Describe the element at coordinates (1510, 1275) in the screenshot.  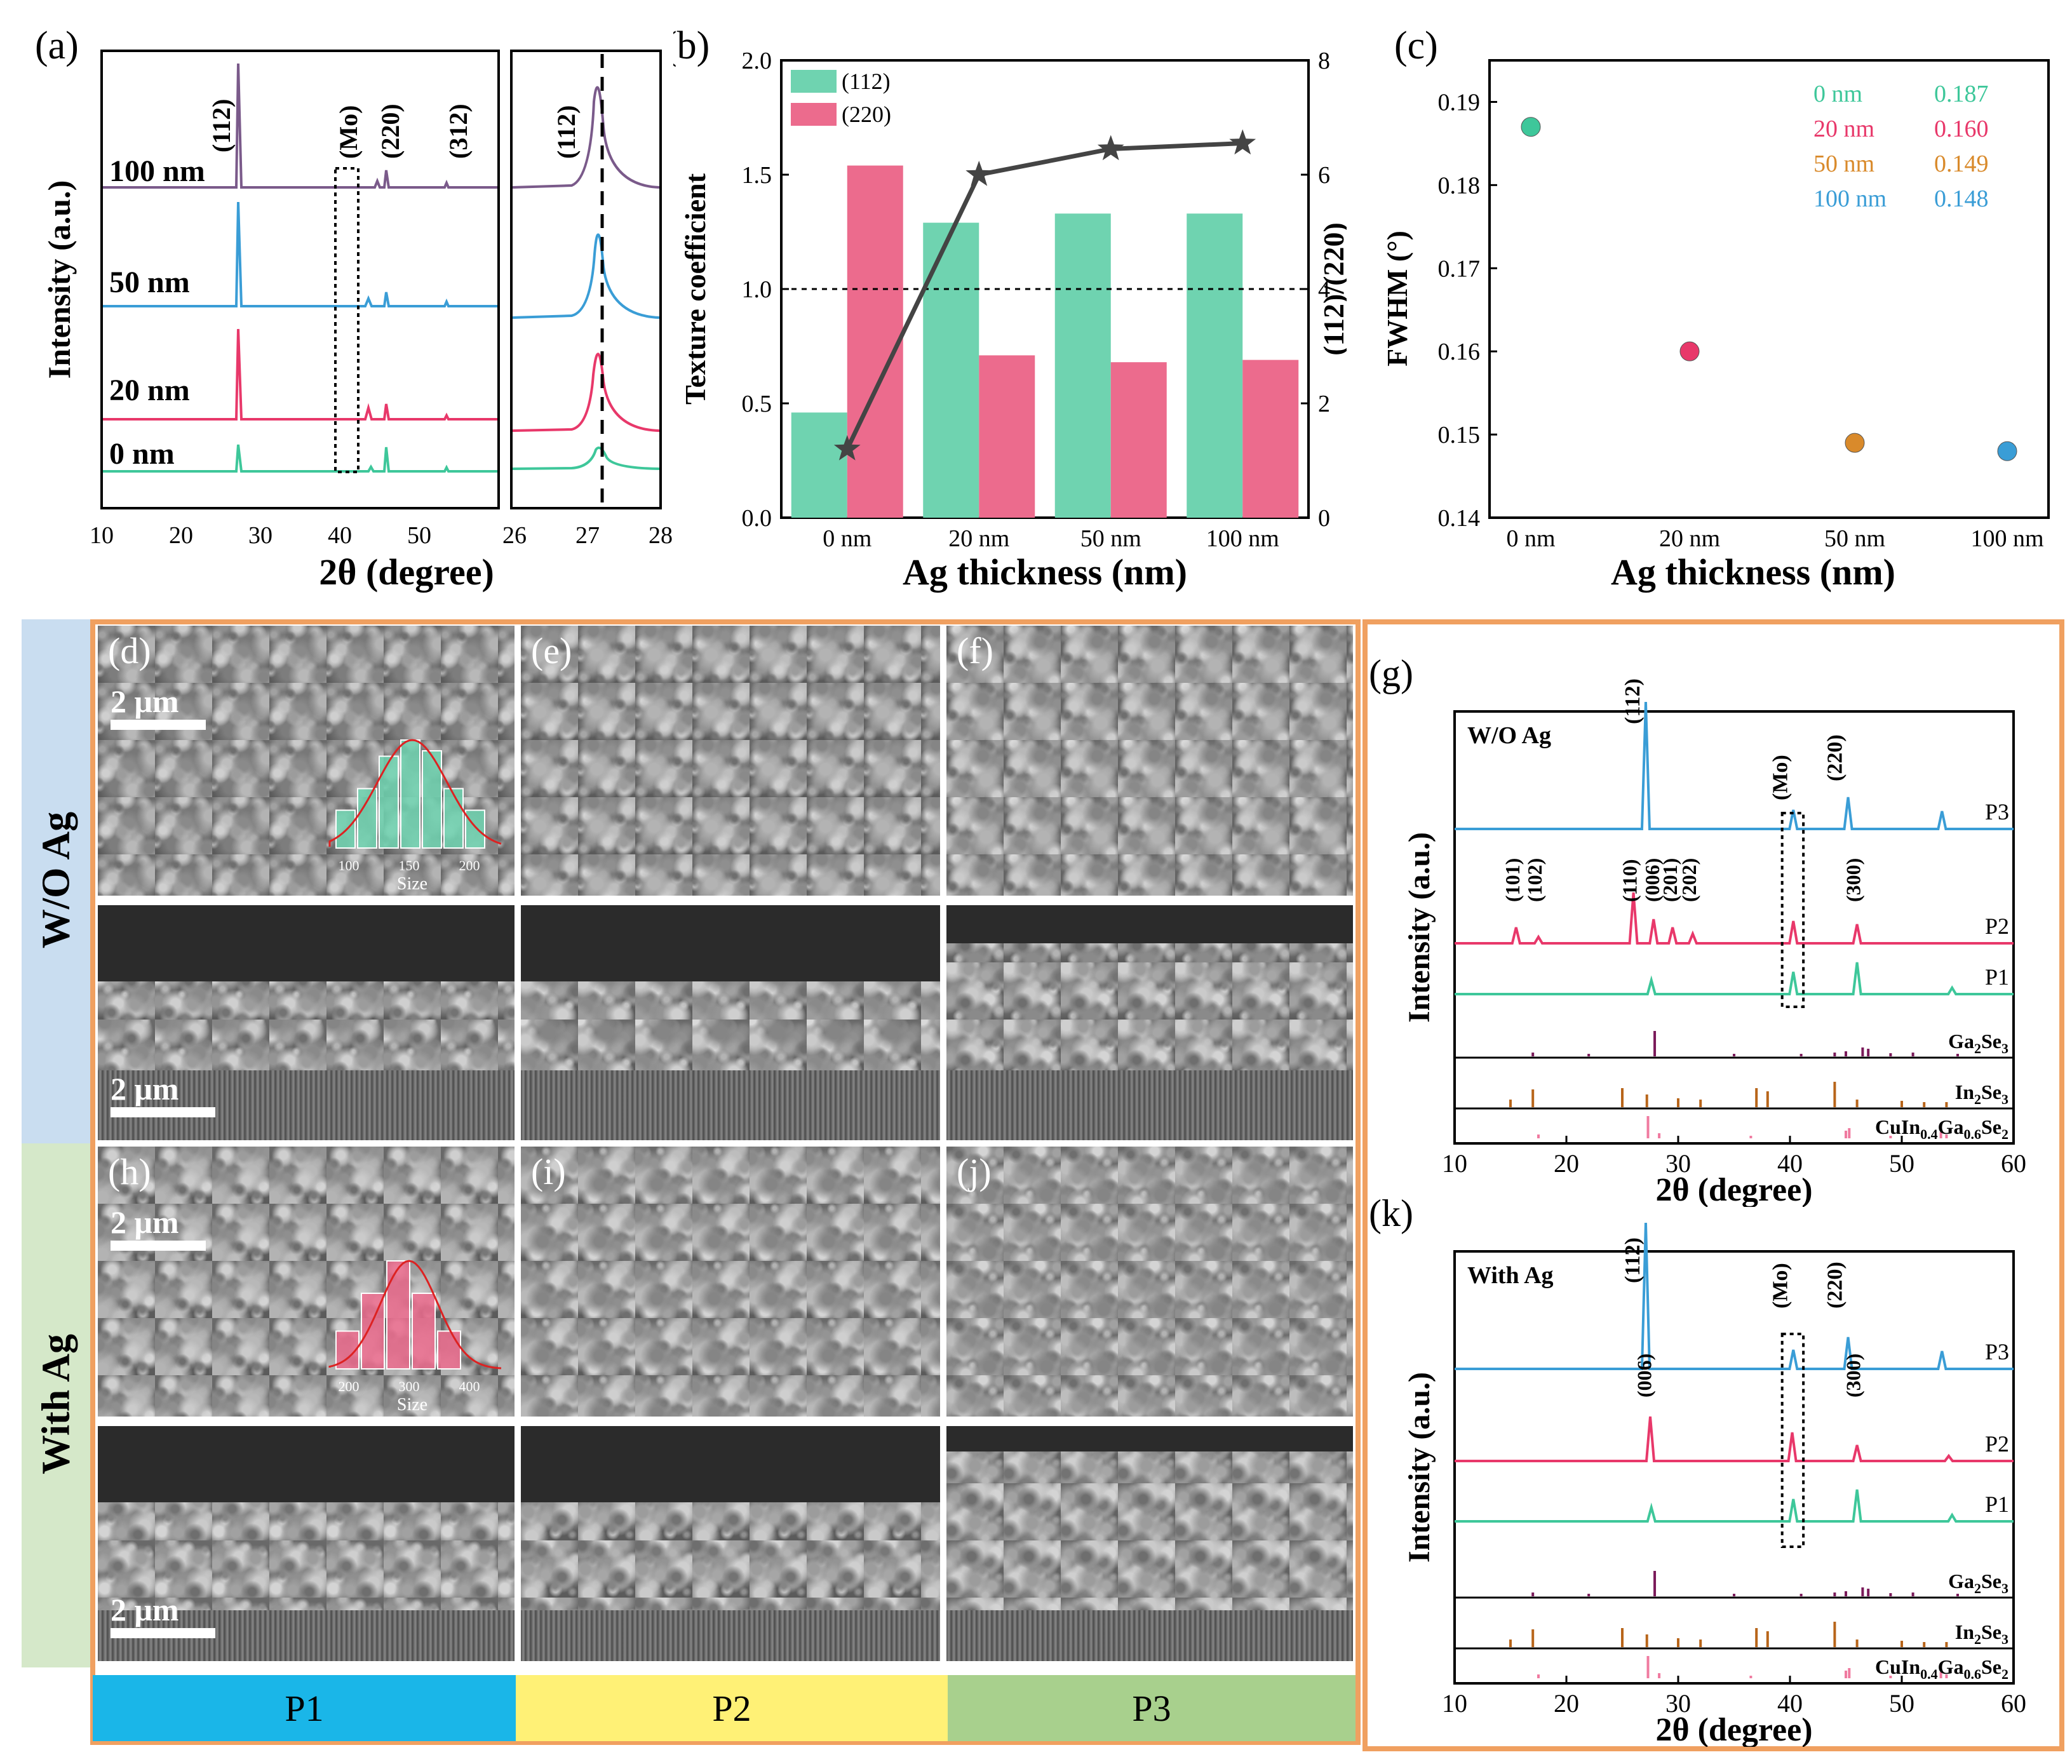
I see `xrd-annotation: With Ag` at that location.